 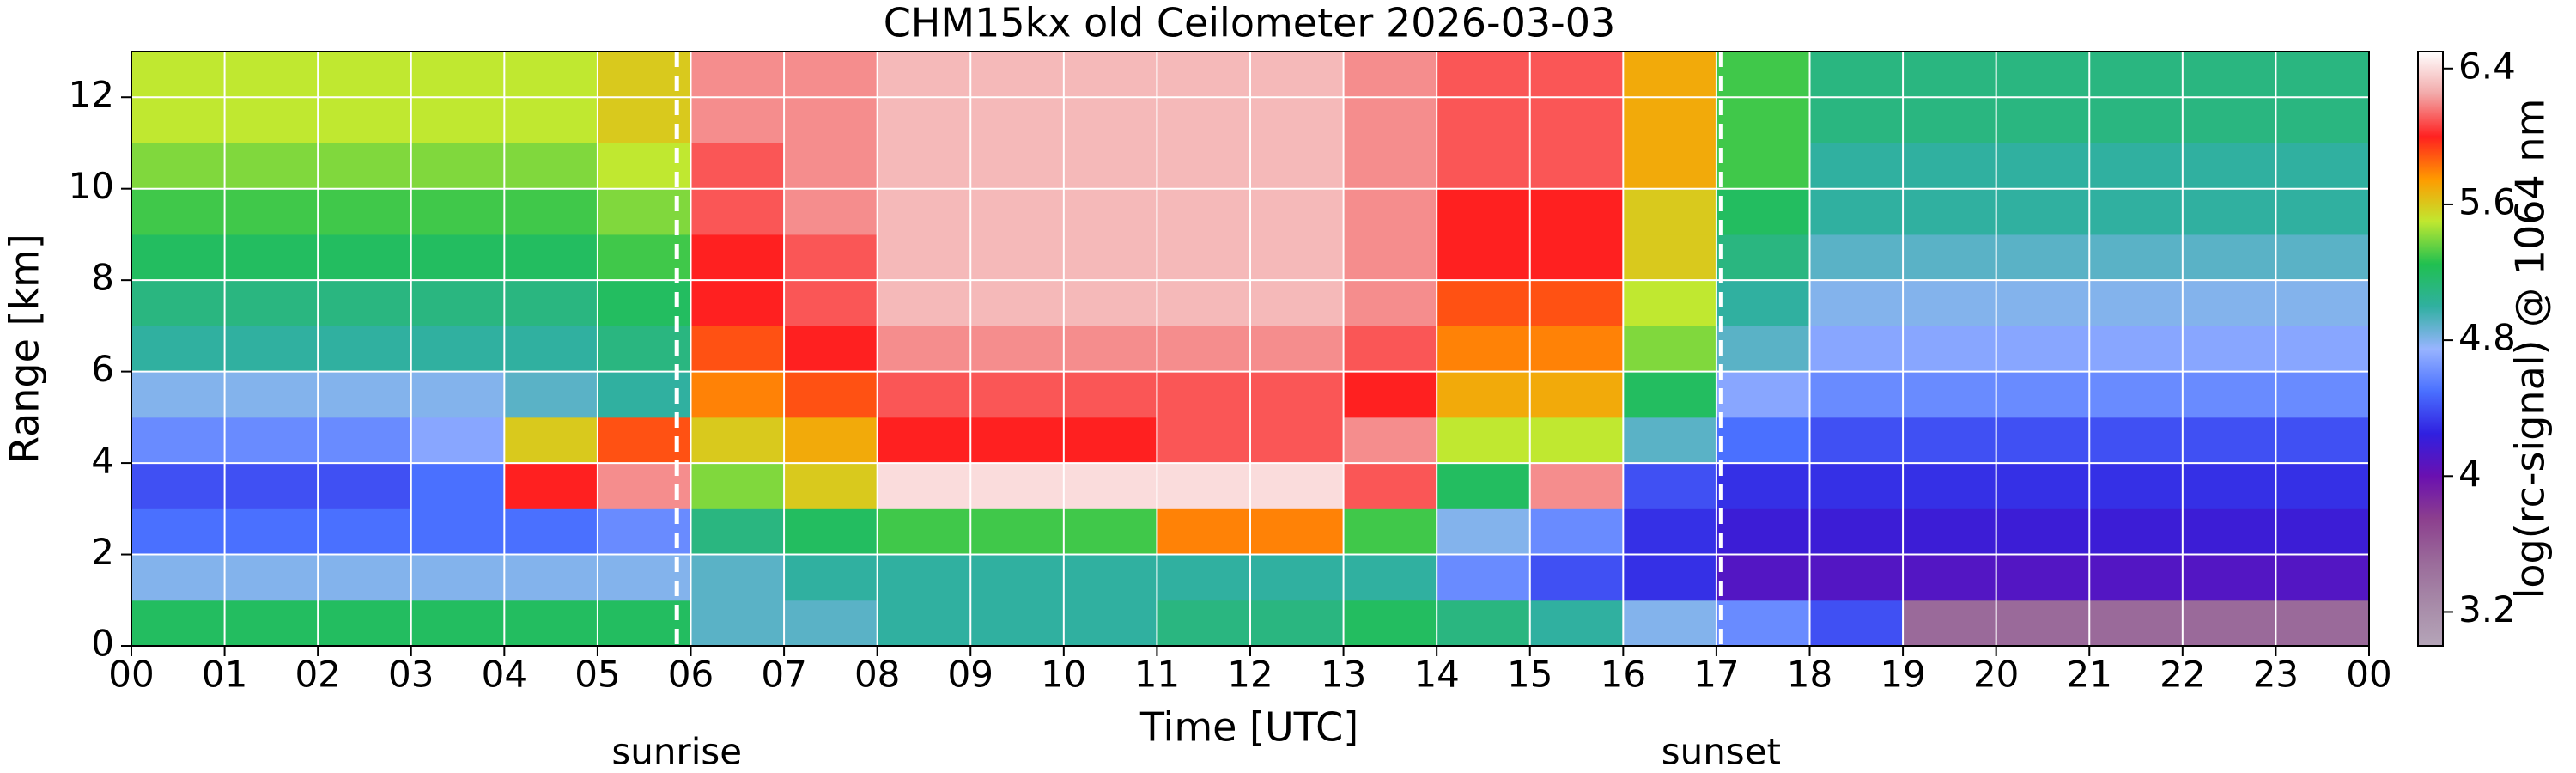 I want to click on colorbar-tick-label: 5.6, so click(x=2487, y=201).